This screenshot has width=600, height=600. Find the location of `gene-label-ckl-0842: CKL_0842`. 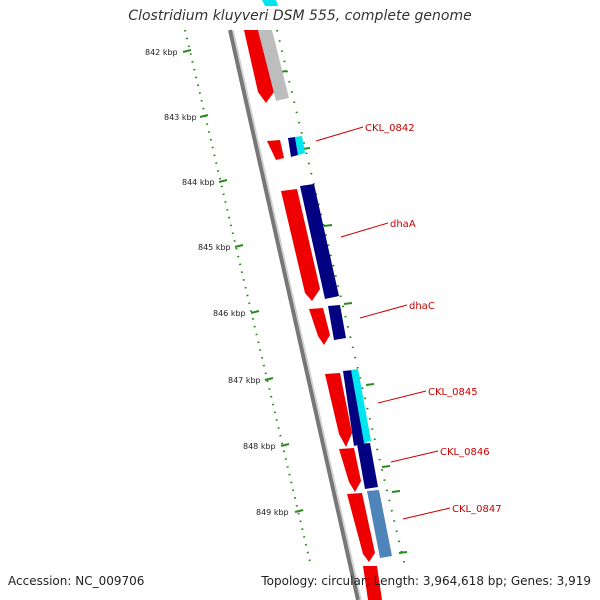

gene-label-ckl-0842: CKL_0842 is located at coordinates (390, 128).